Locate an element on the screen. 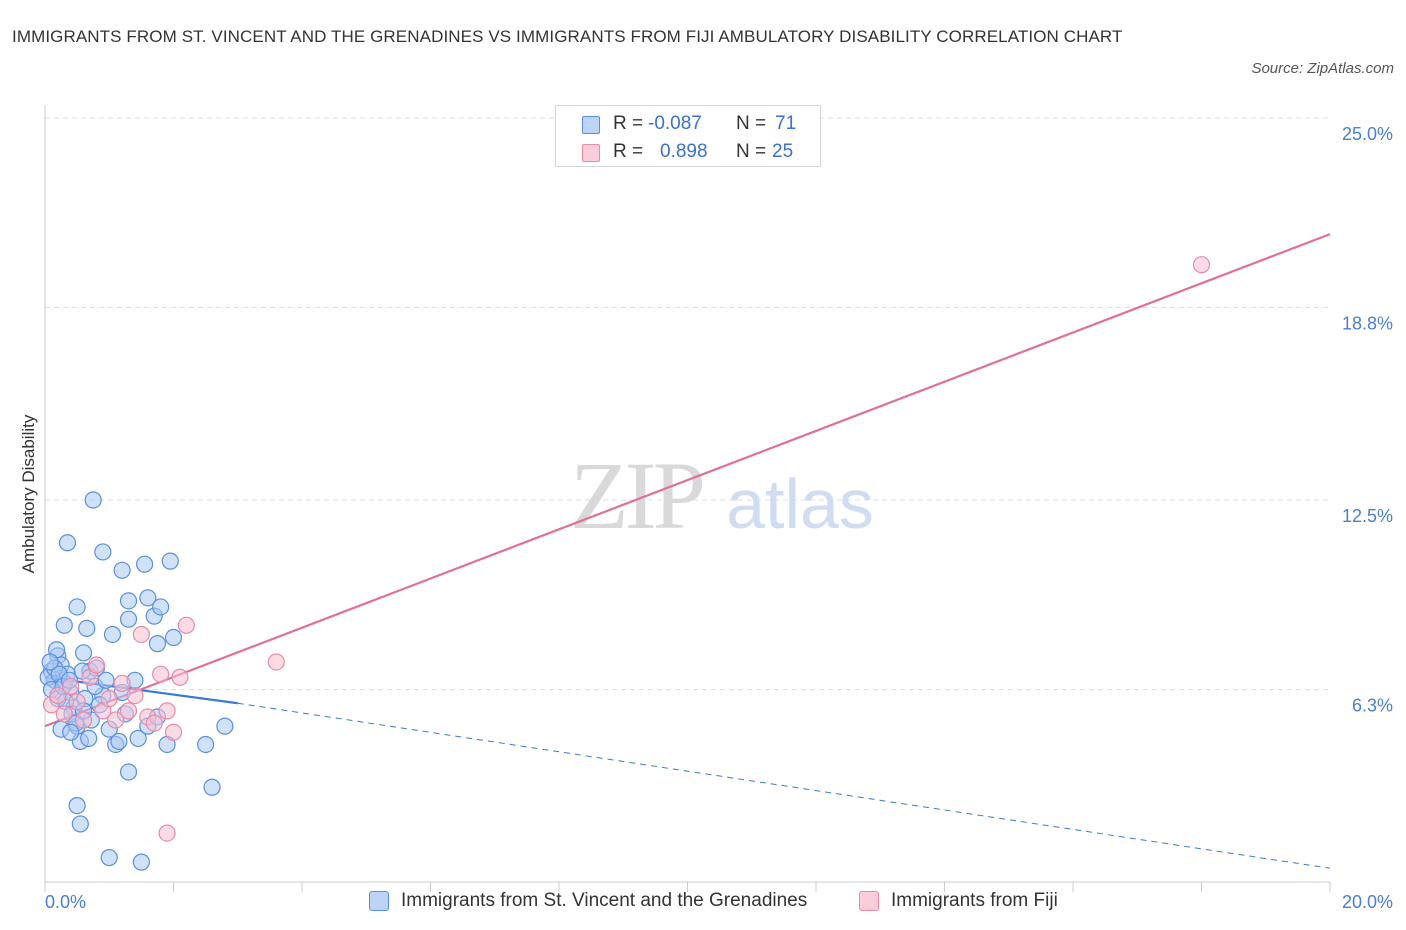 The width and height of the screenshot is (1406, 930). bottom-legend-swatch-pink is located at coordinates (869, 901).